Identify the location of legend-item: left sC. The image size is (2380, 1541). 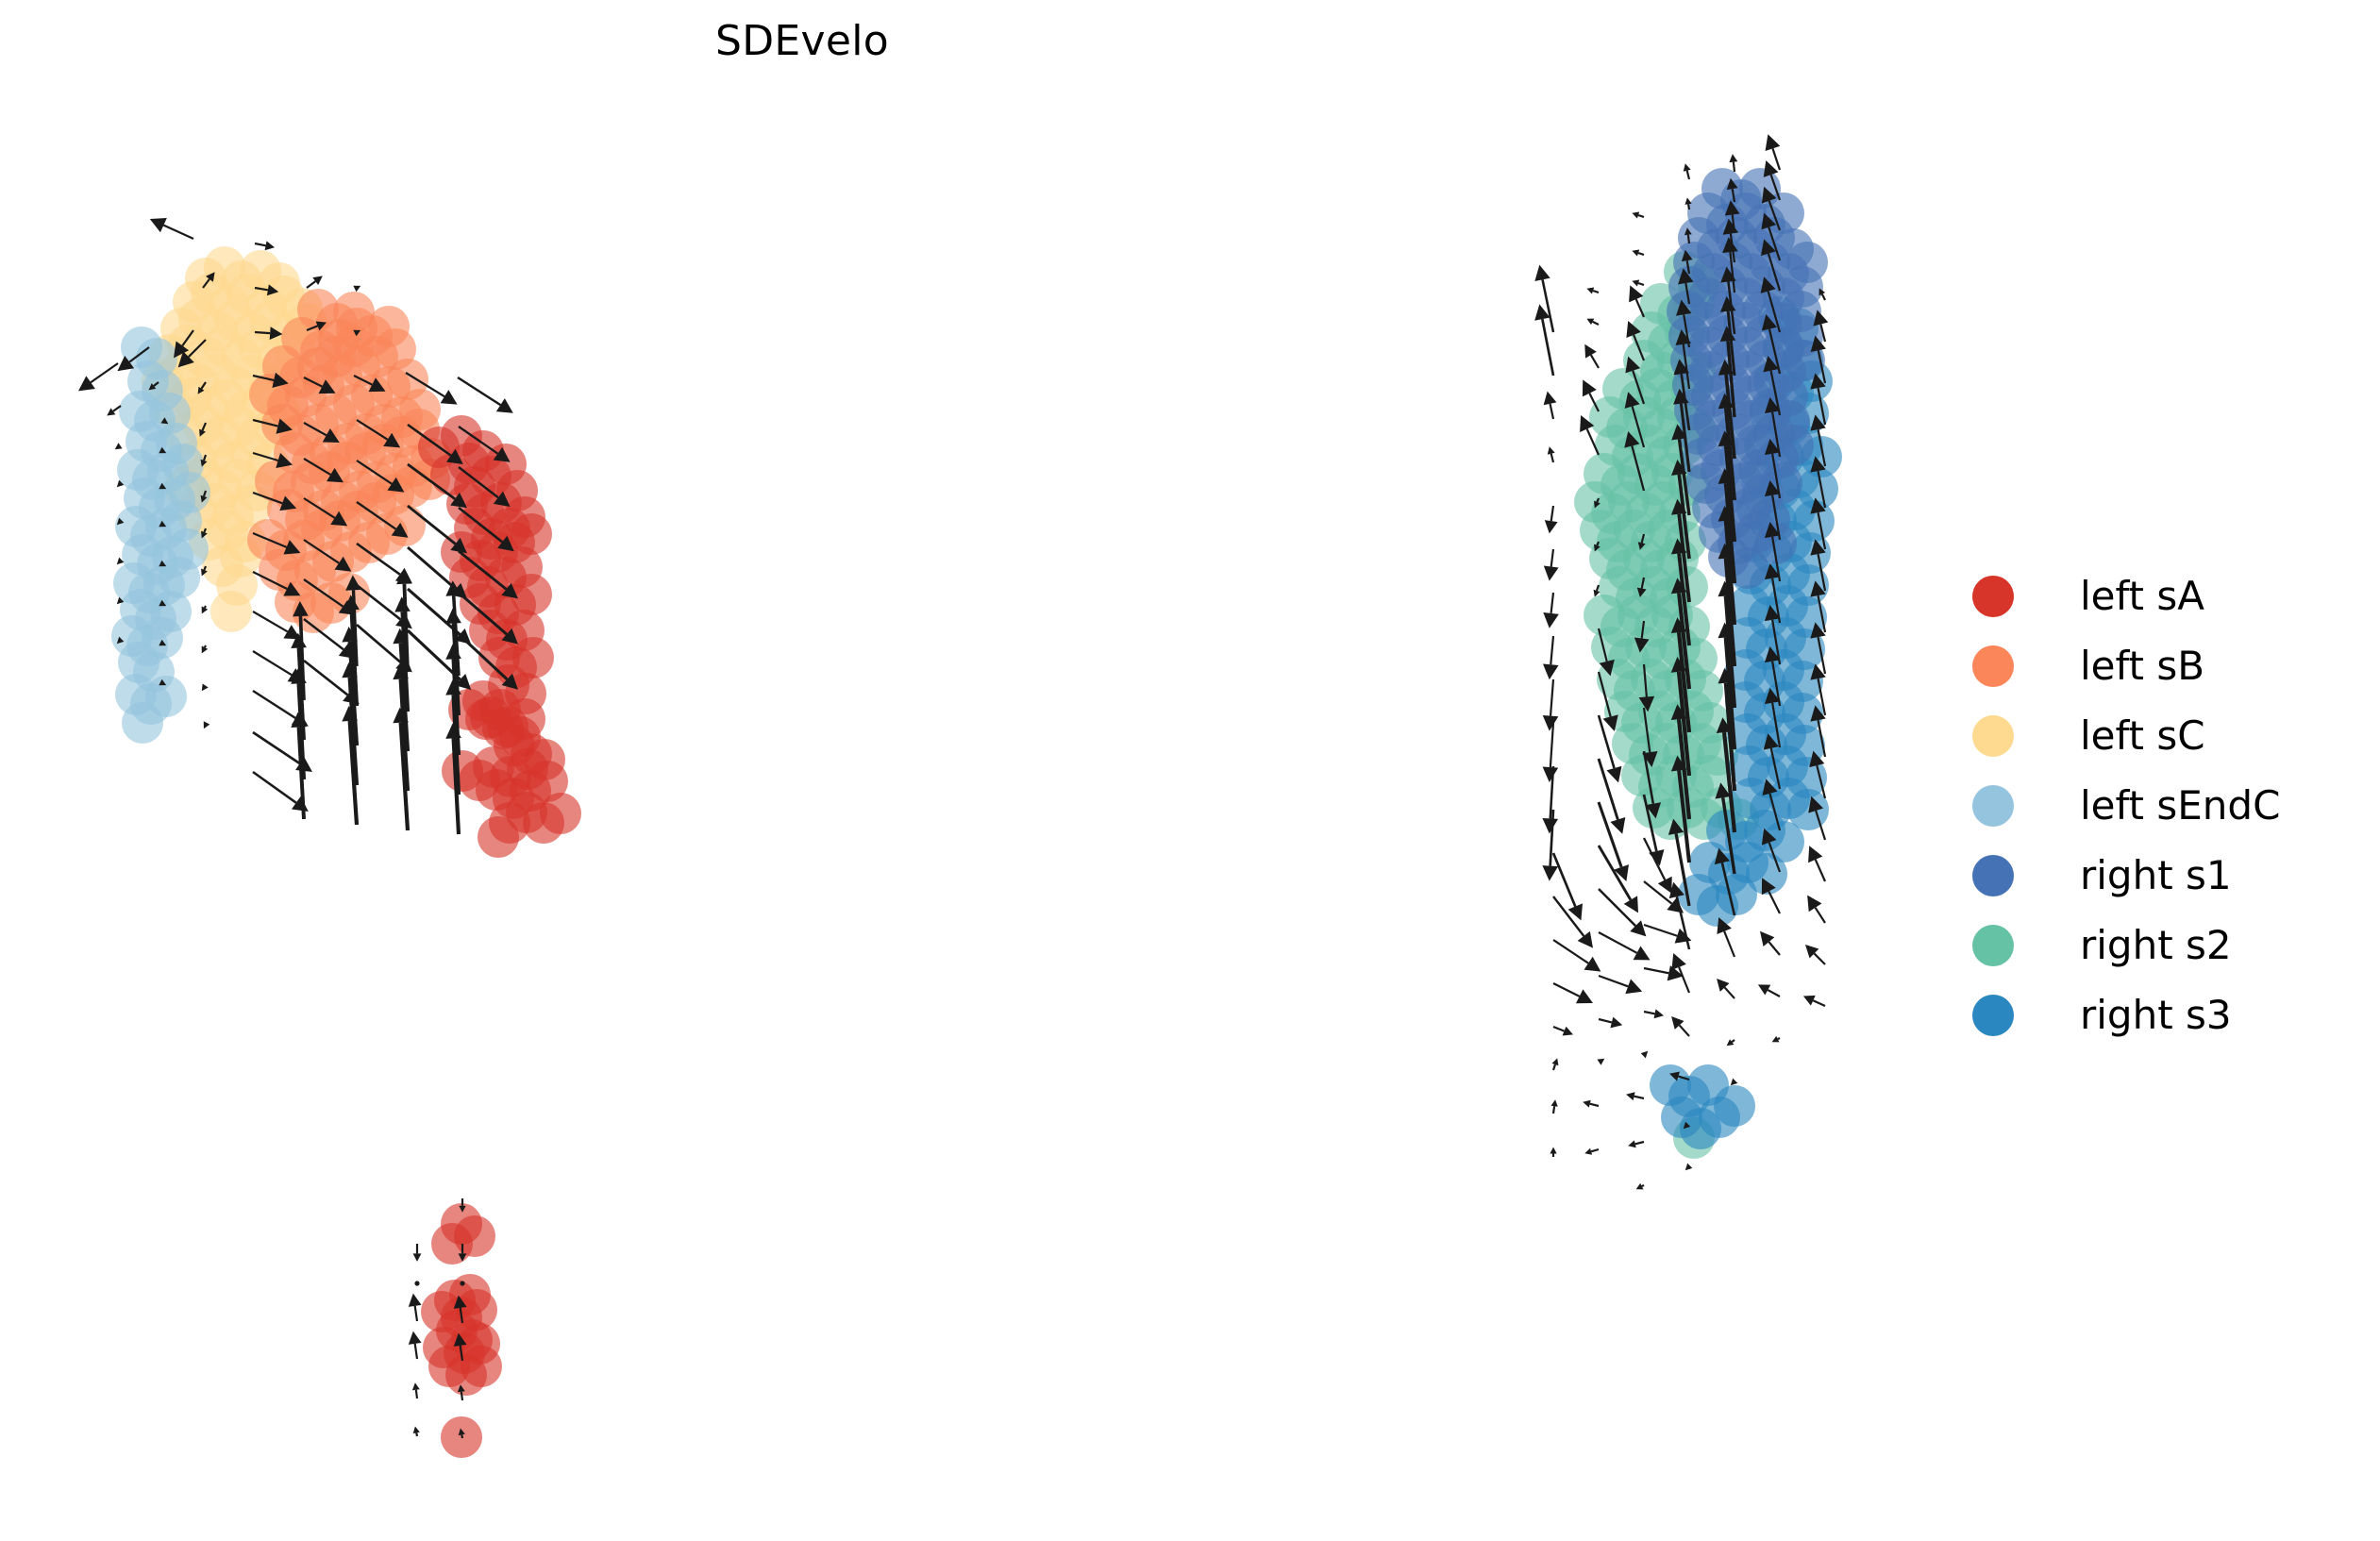
(2170, 736).